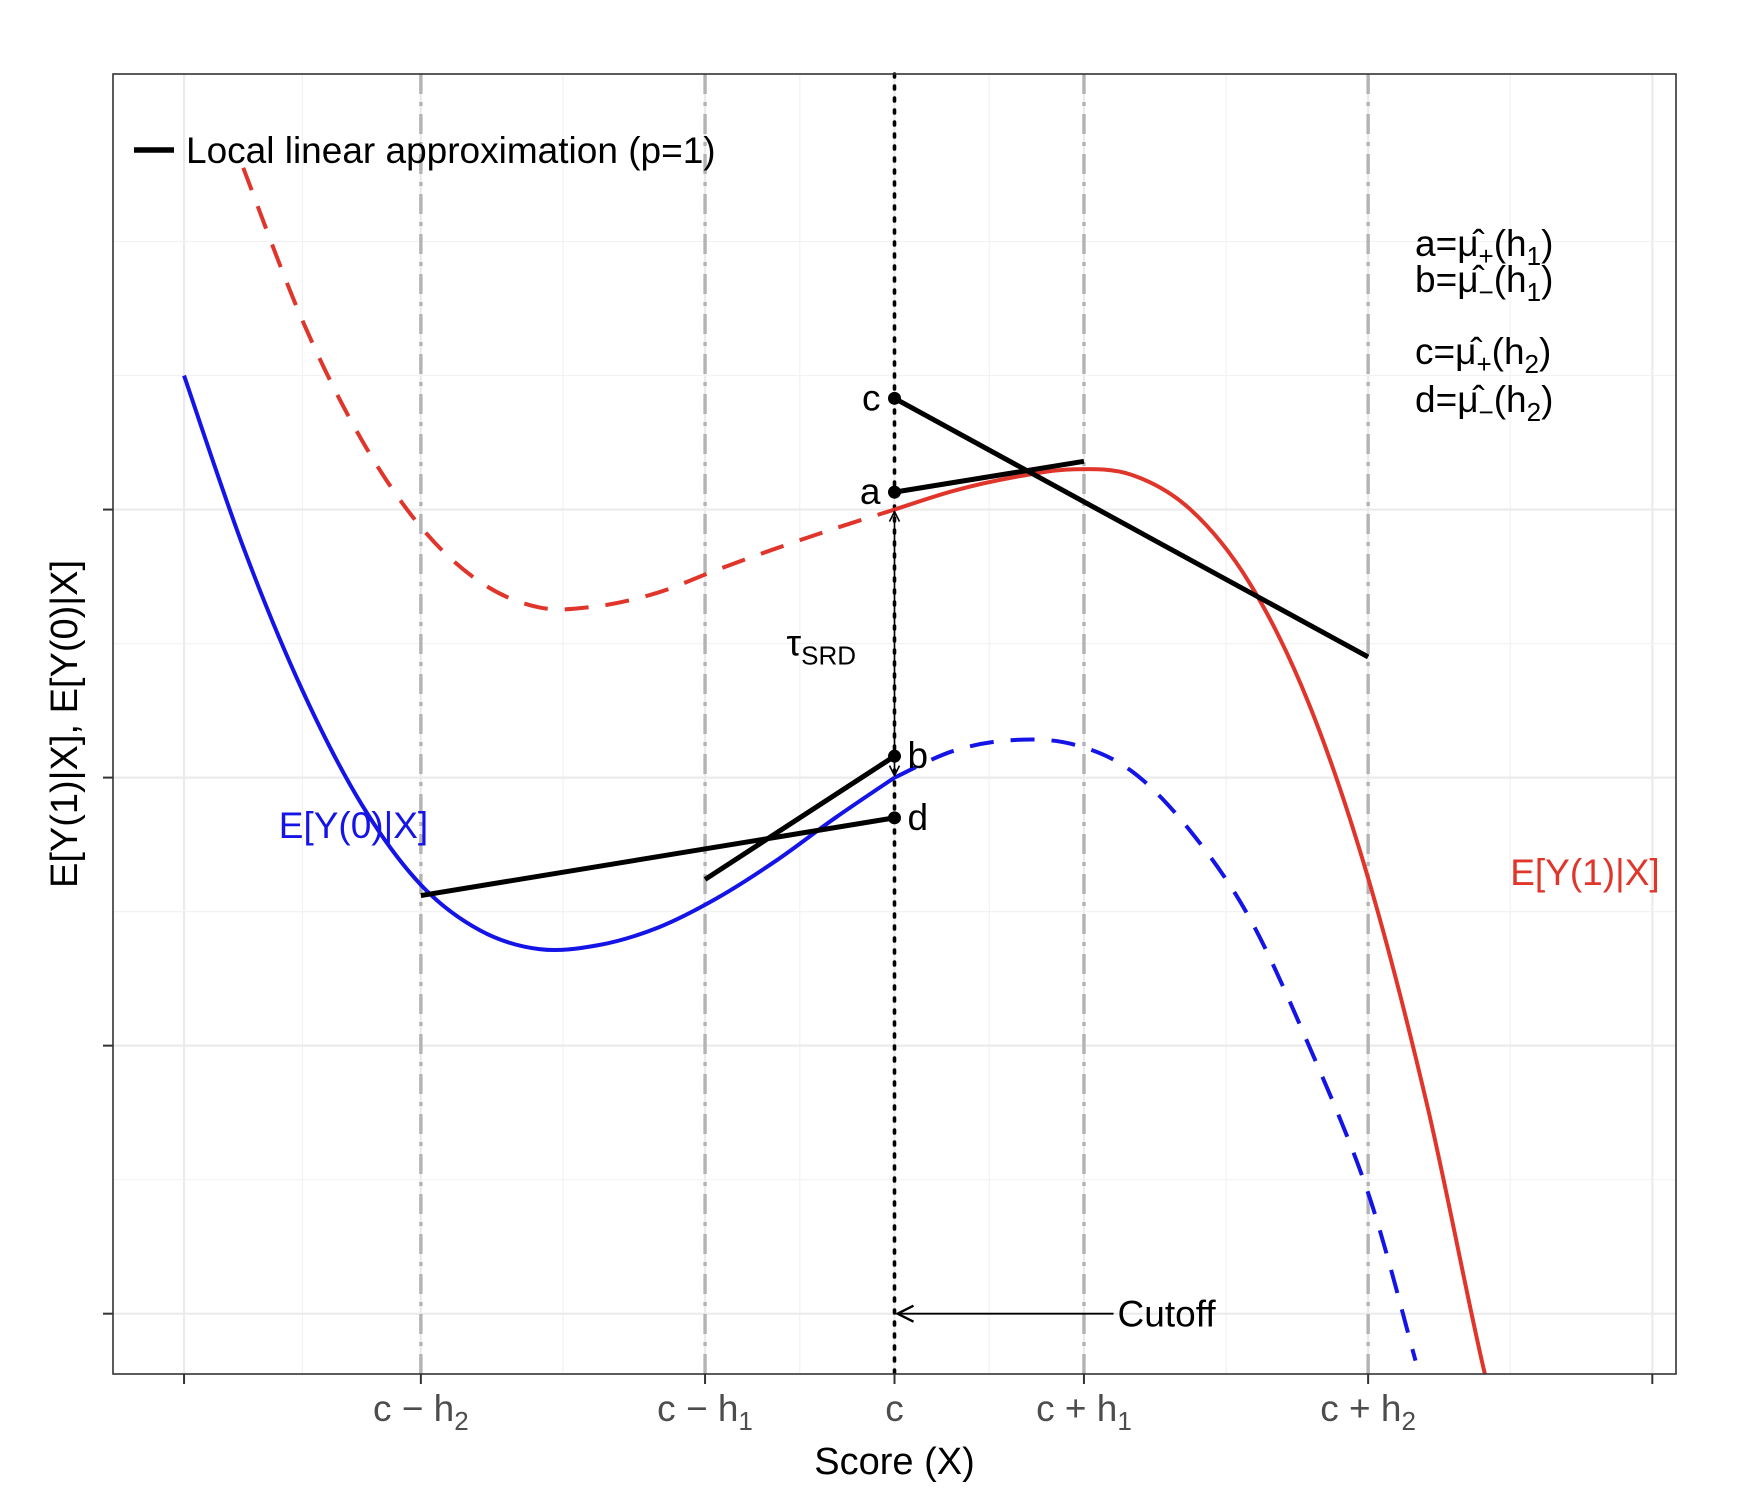 The image size is (1761, 1508). I want to click on point-b, so click(894, 756).